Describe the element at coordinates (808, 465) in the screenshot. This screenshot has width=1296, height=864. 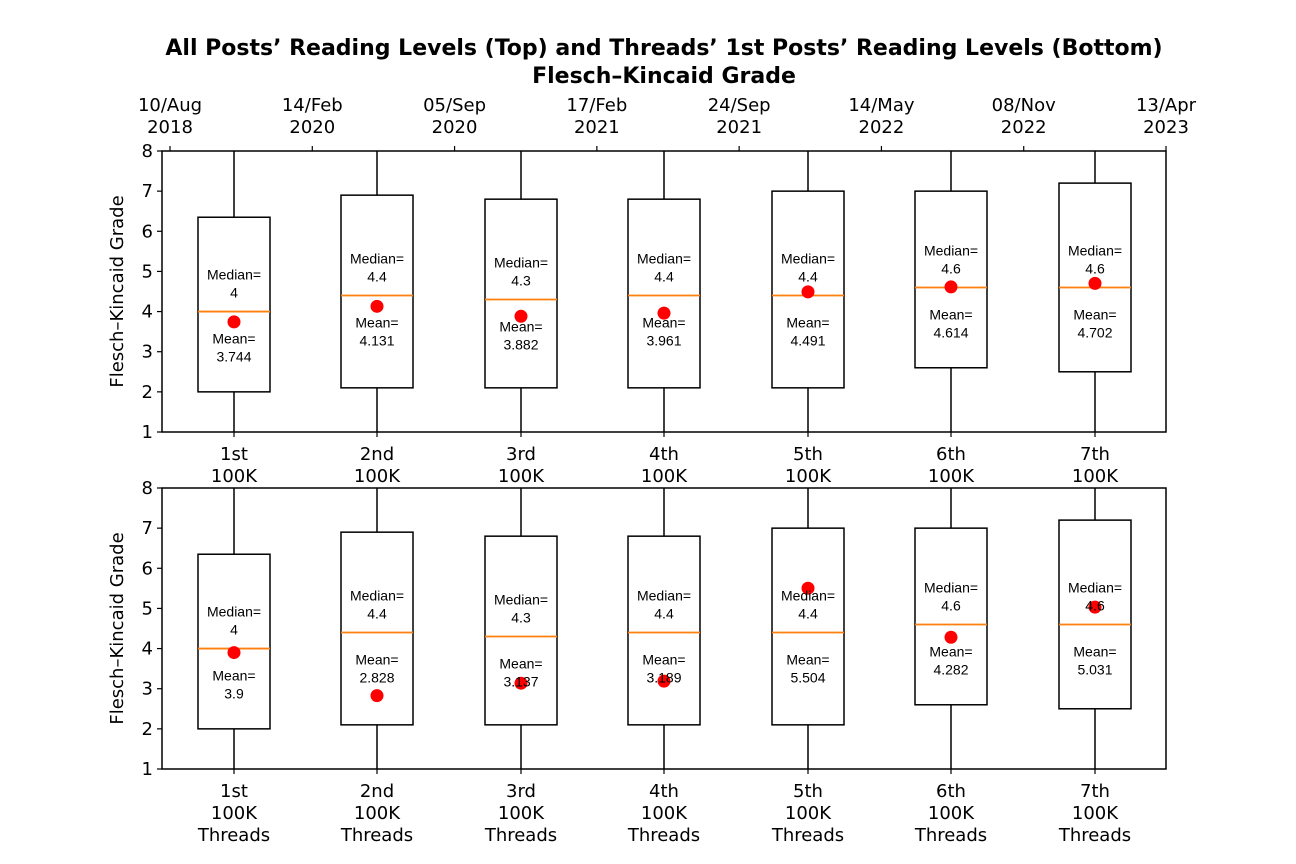
I see `x-tick-label: 5th 100K` at that location.